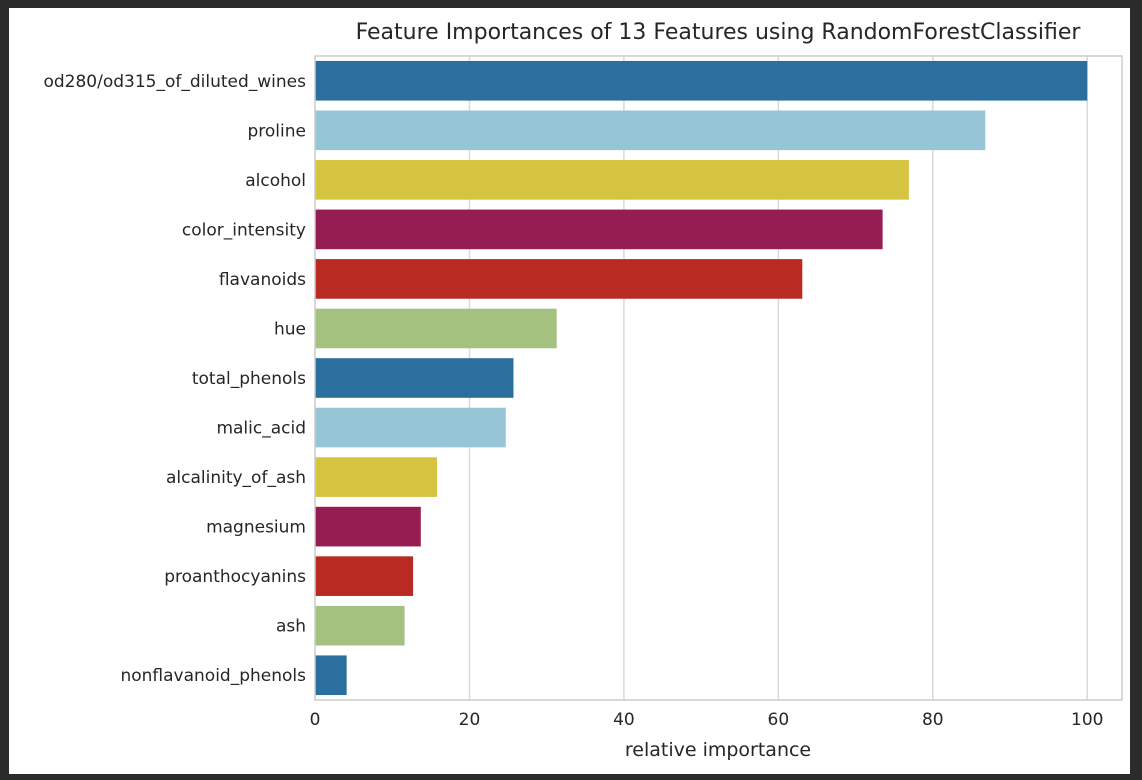  Describe the element at coordinates (291, 627) in the screenshot. I see `y-tick-label: ash` at that location.